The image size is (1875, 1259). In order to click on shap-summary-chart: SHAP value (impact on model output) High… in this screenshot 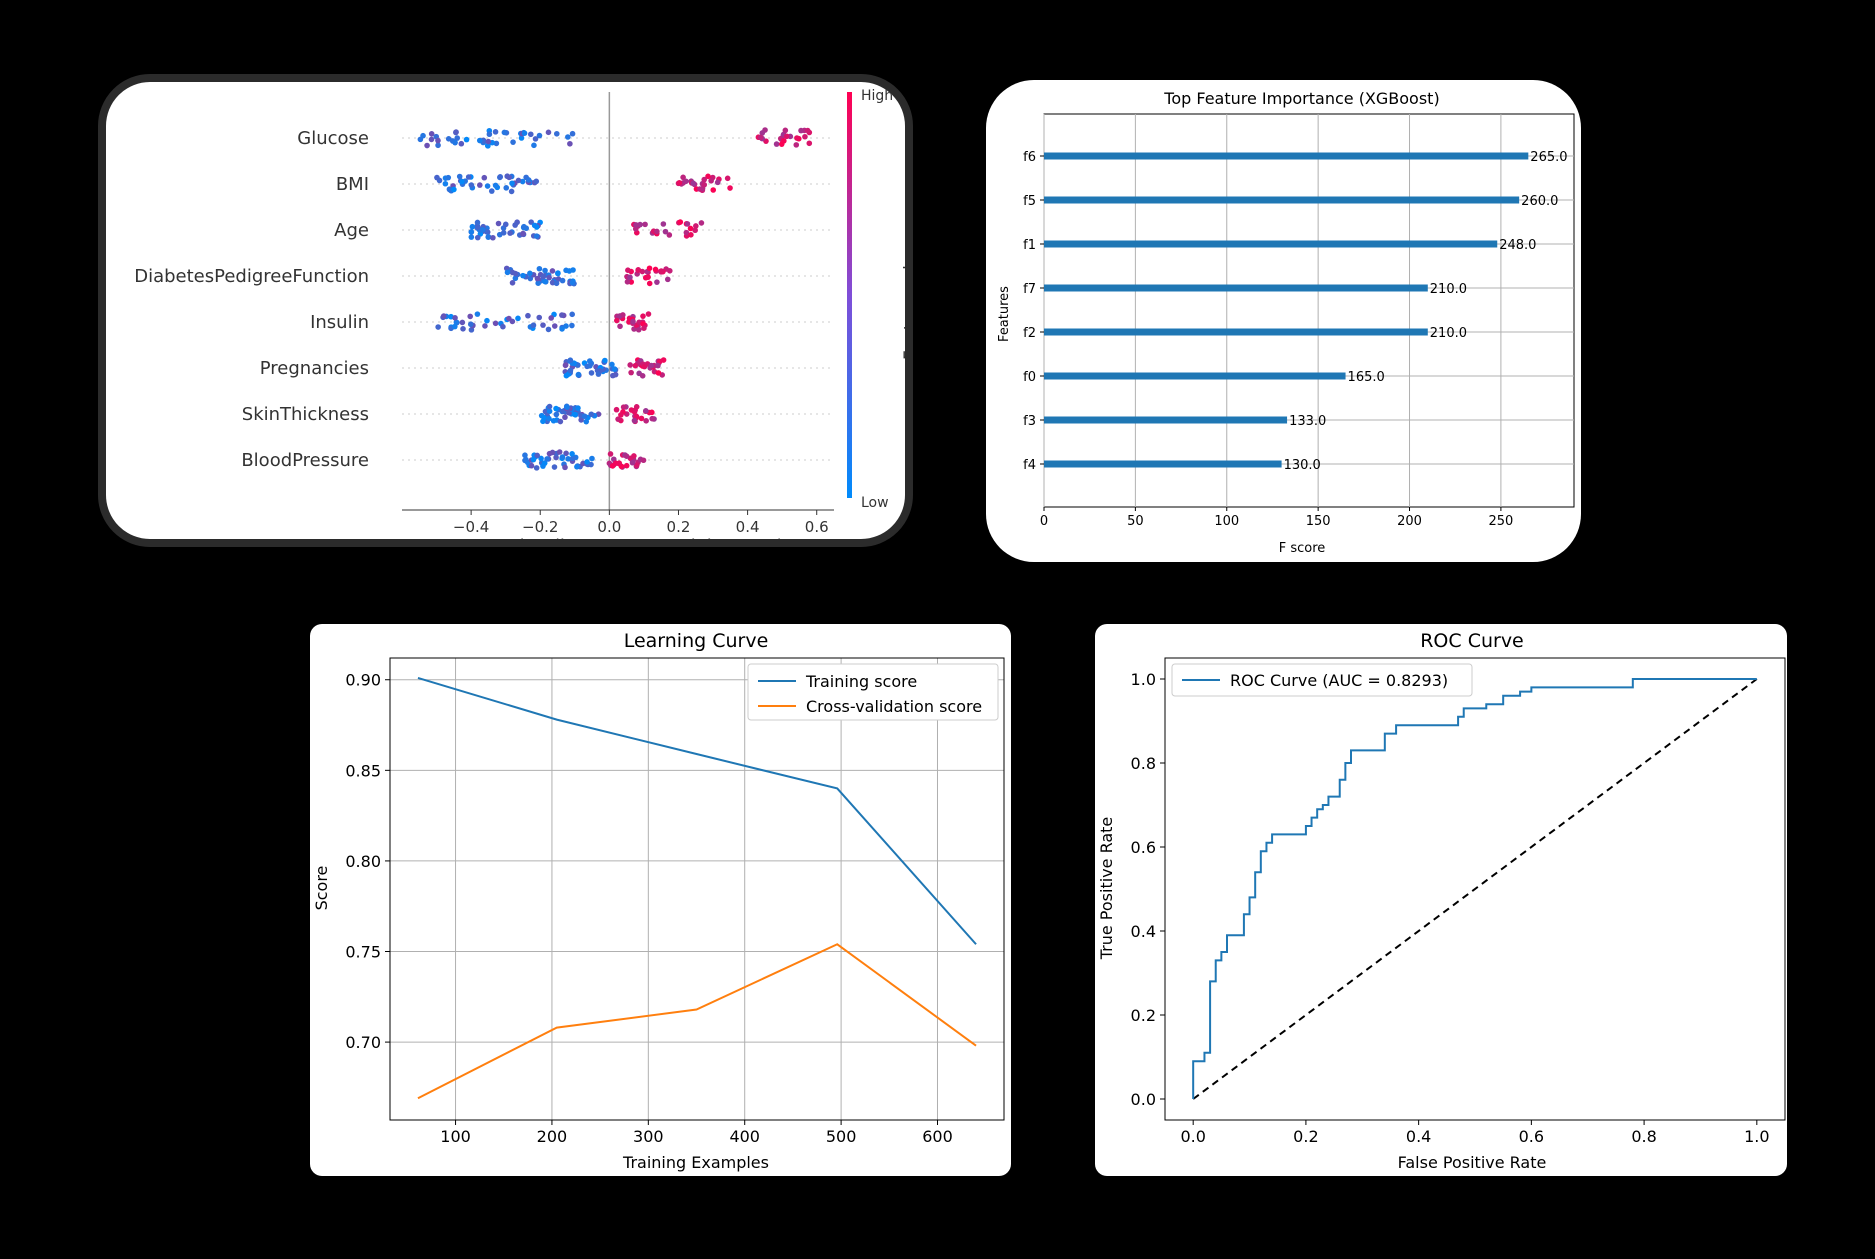, I will do `click(519, 313)`.